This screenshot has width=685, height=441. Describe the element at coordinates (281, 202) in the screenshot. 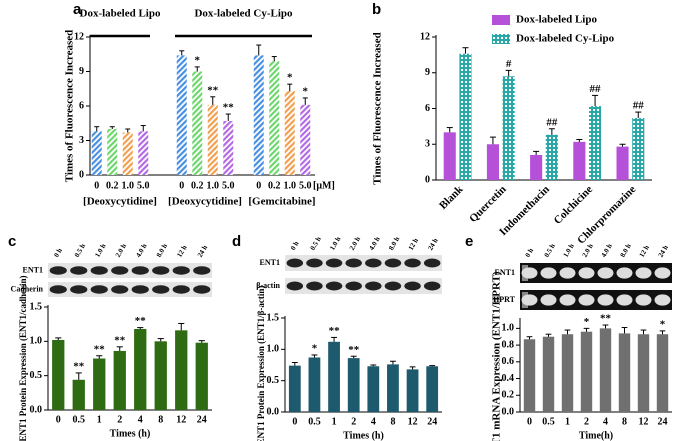

I see `group-label: [Gemcitabine]` at that location.